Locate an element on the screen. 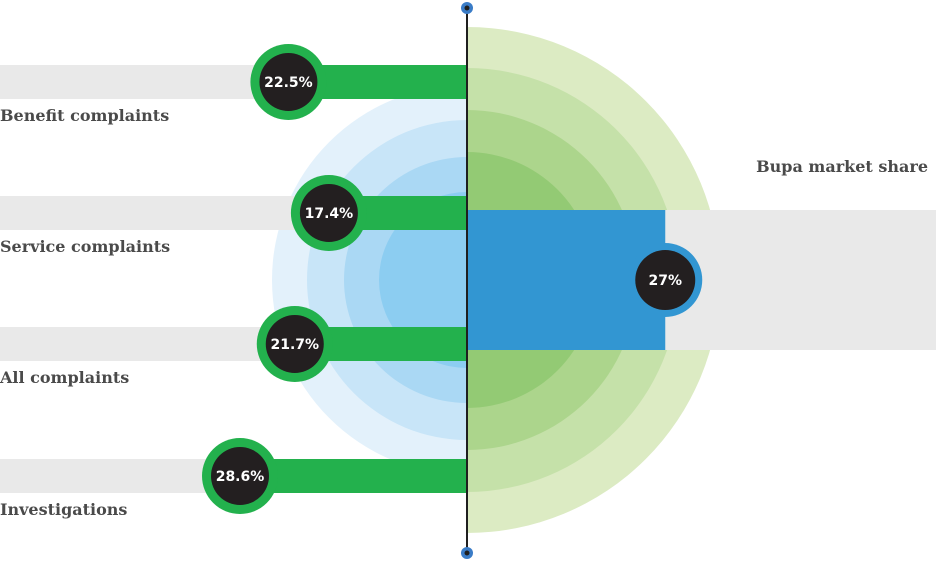  badge-0: 22.5% is located at coordinates (288, 82).